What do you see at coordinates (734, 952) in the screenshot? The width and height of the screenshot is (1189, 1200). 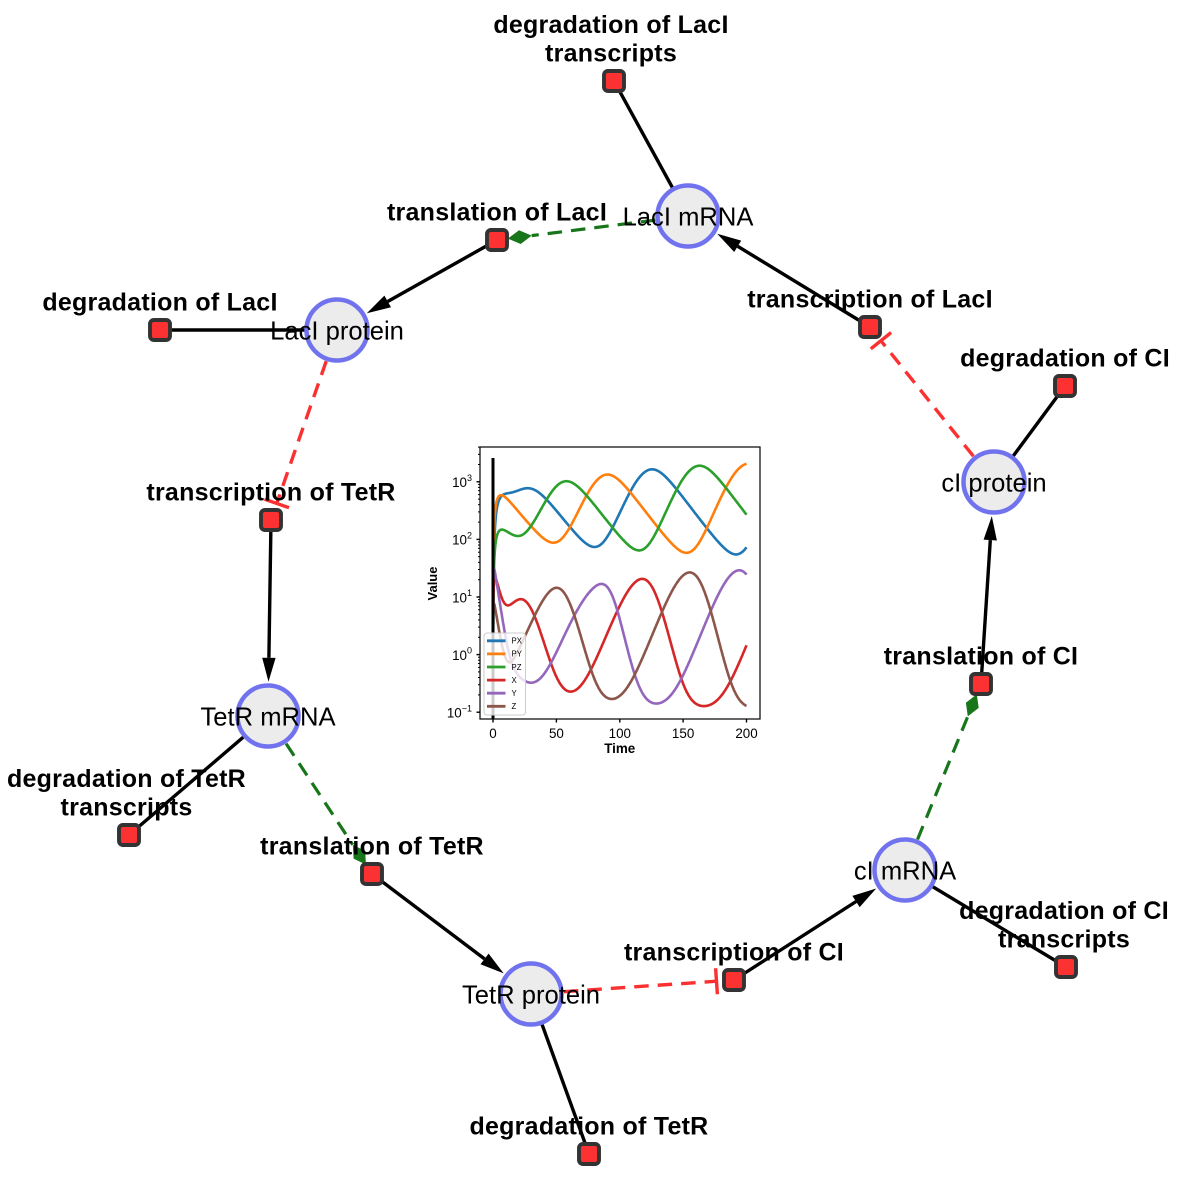 I see `svg-text: transcription of CI` at bounding box center [734, 952].